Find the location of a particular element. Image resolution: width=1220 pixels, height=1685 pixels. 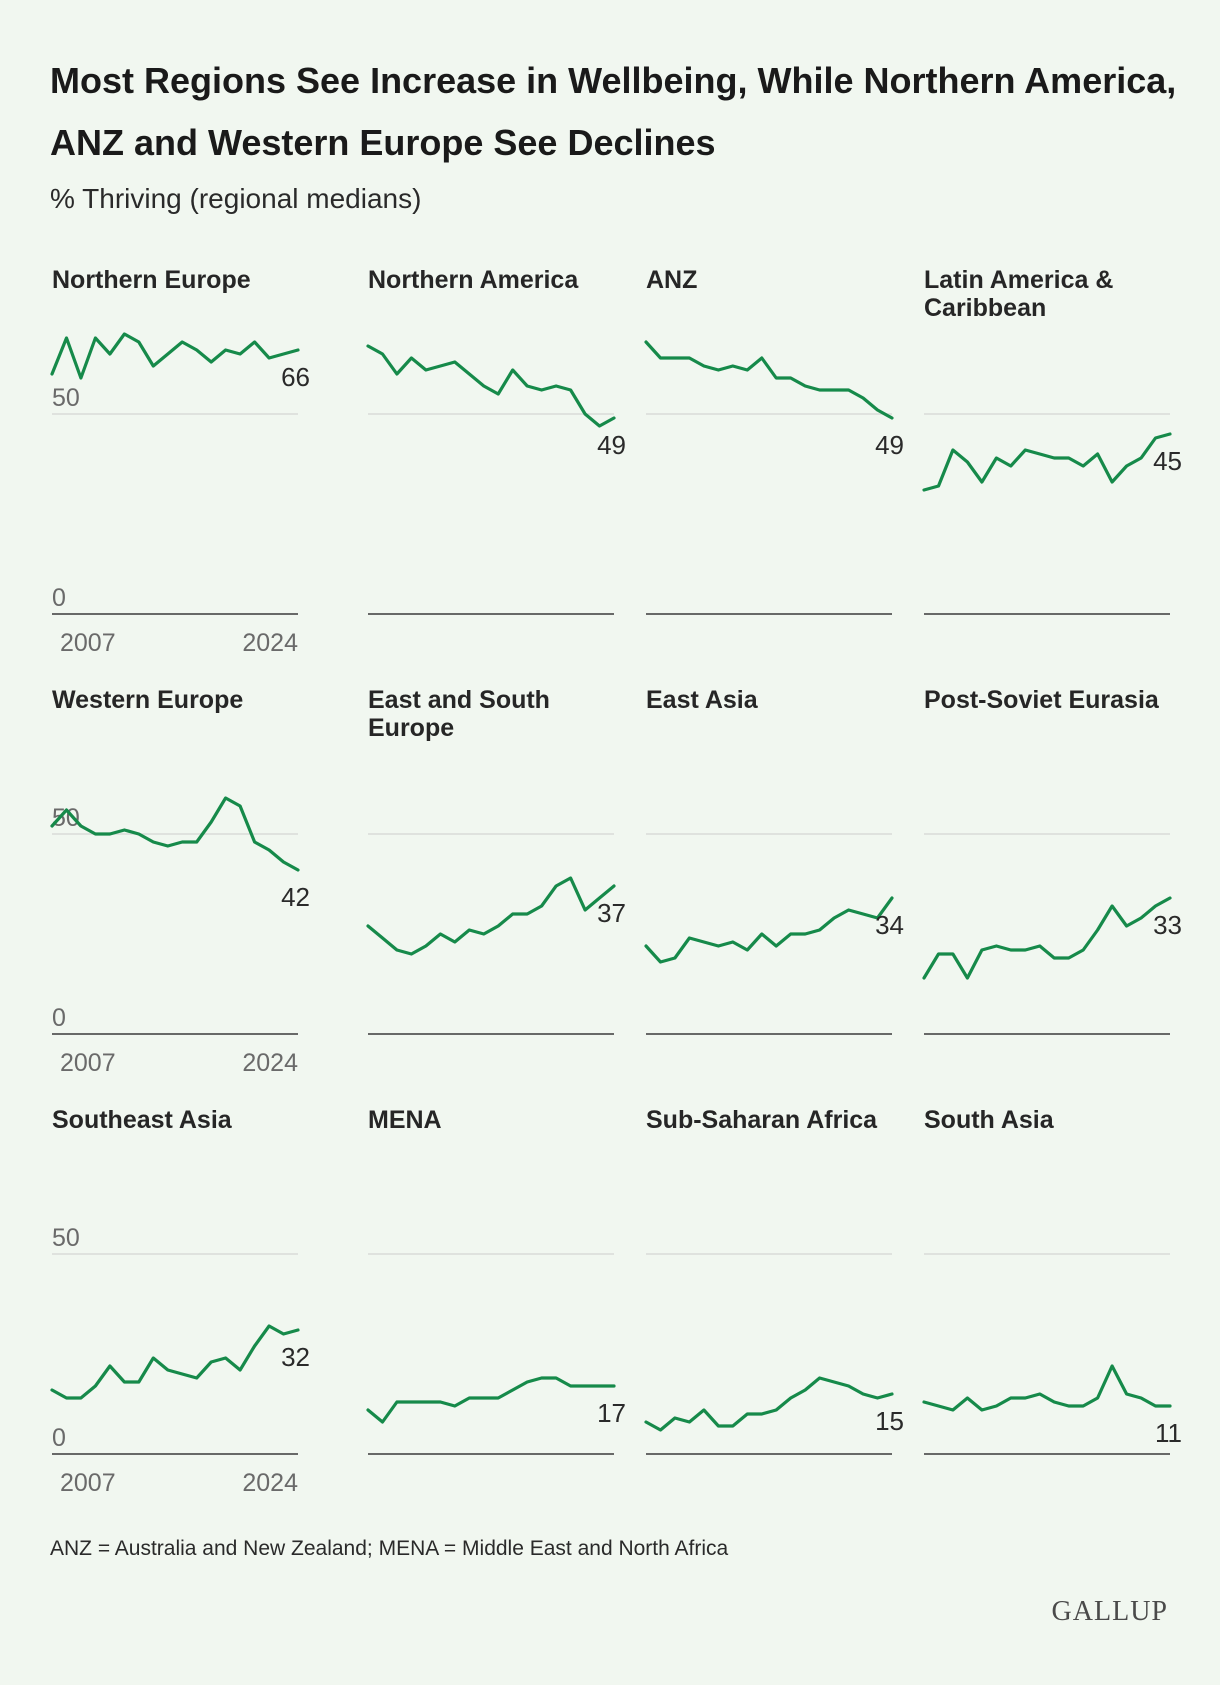

gallup-logo: GALLUP is located at coordinates (1109, 1611).